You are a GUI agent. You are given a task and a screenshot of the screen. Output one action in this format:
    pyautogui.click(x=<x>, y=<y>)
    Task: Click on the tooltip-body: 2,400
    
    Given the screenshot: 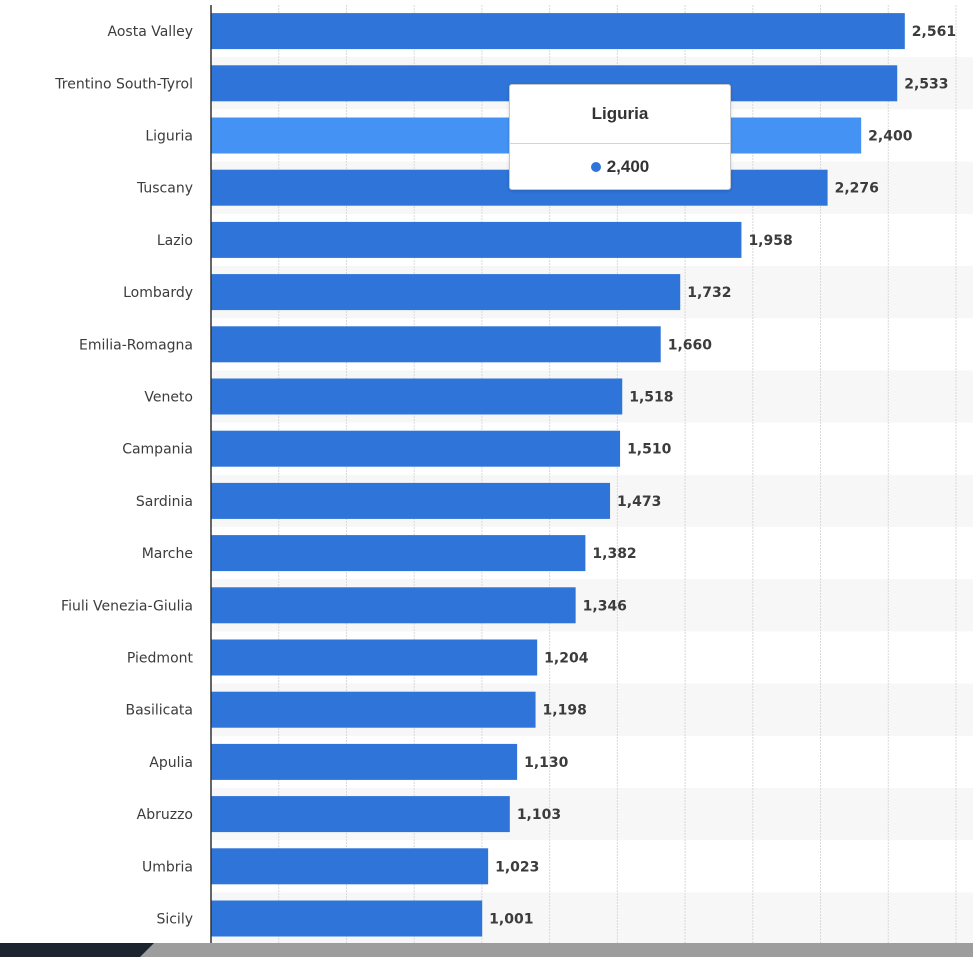 What is the action you would take?
    pyautogui.click(x=620, y=167)
    